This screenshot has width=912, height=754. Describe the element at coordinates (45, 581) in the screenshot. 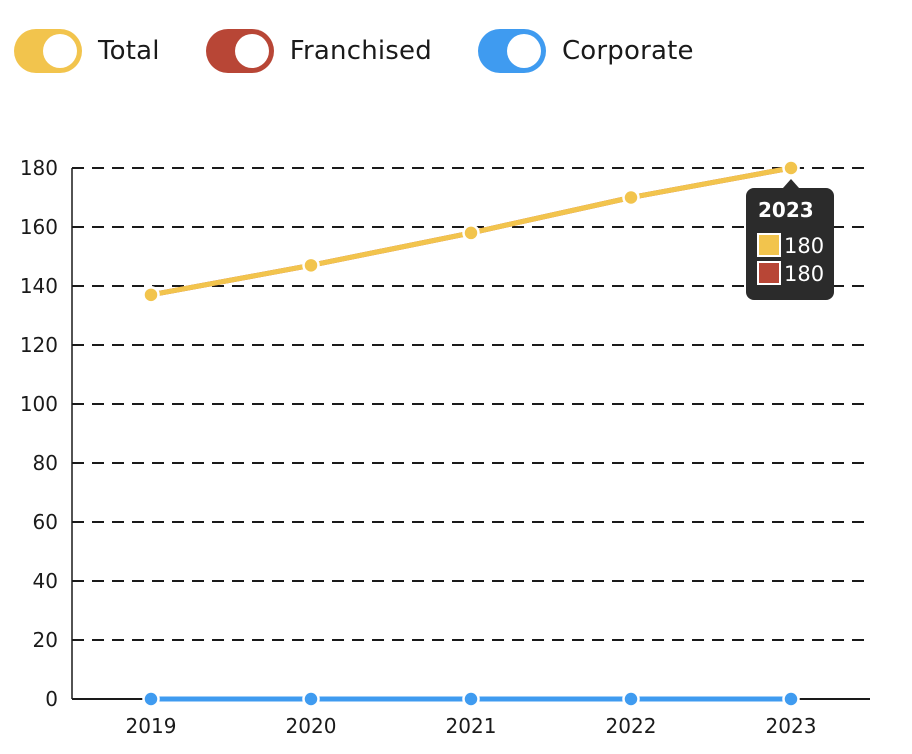

I see `y-tick-label: 40` at that location.